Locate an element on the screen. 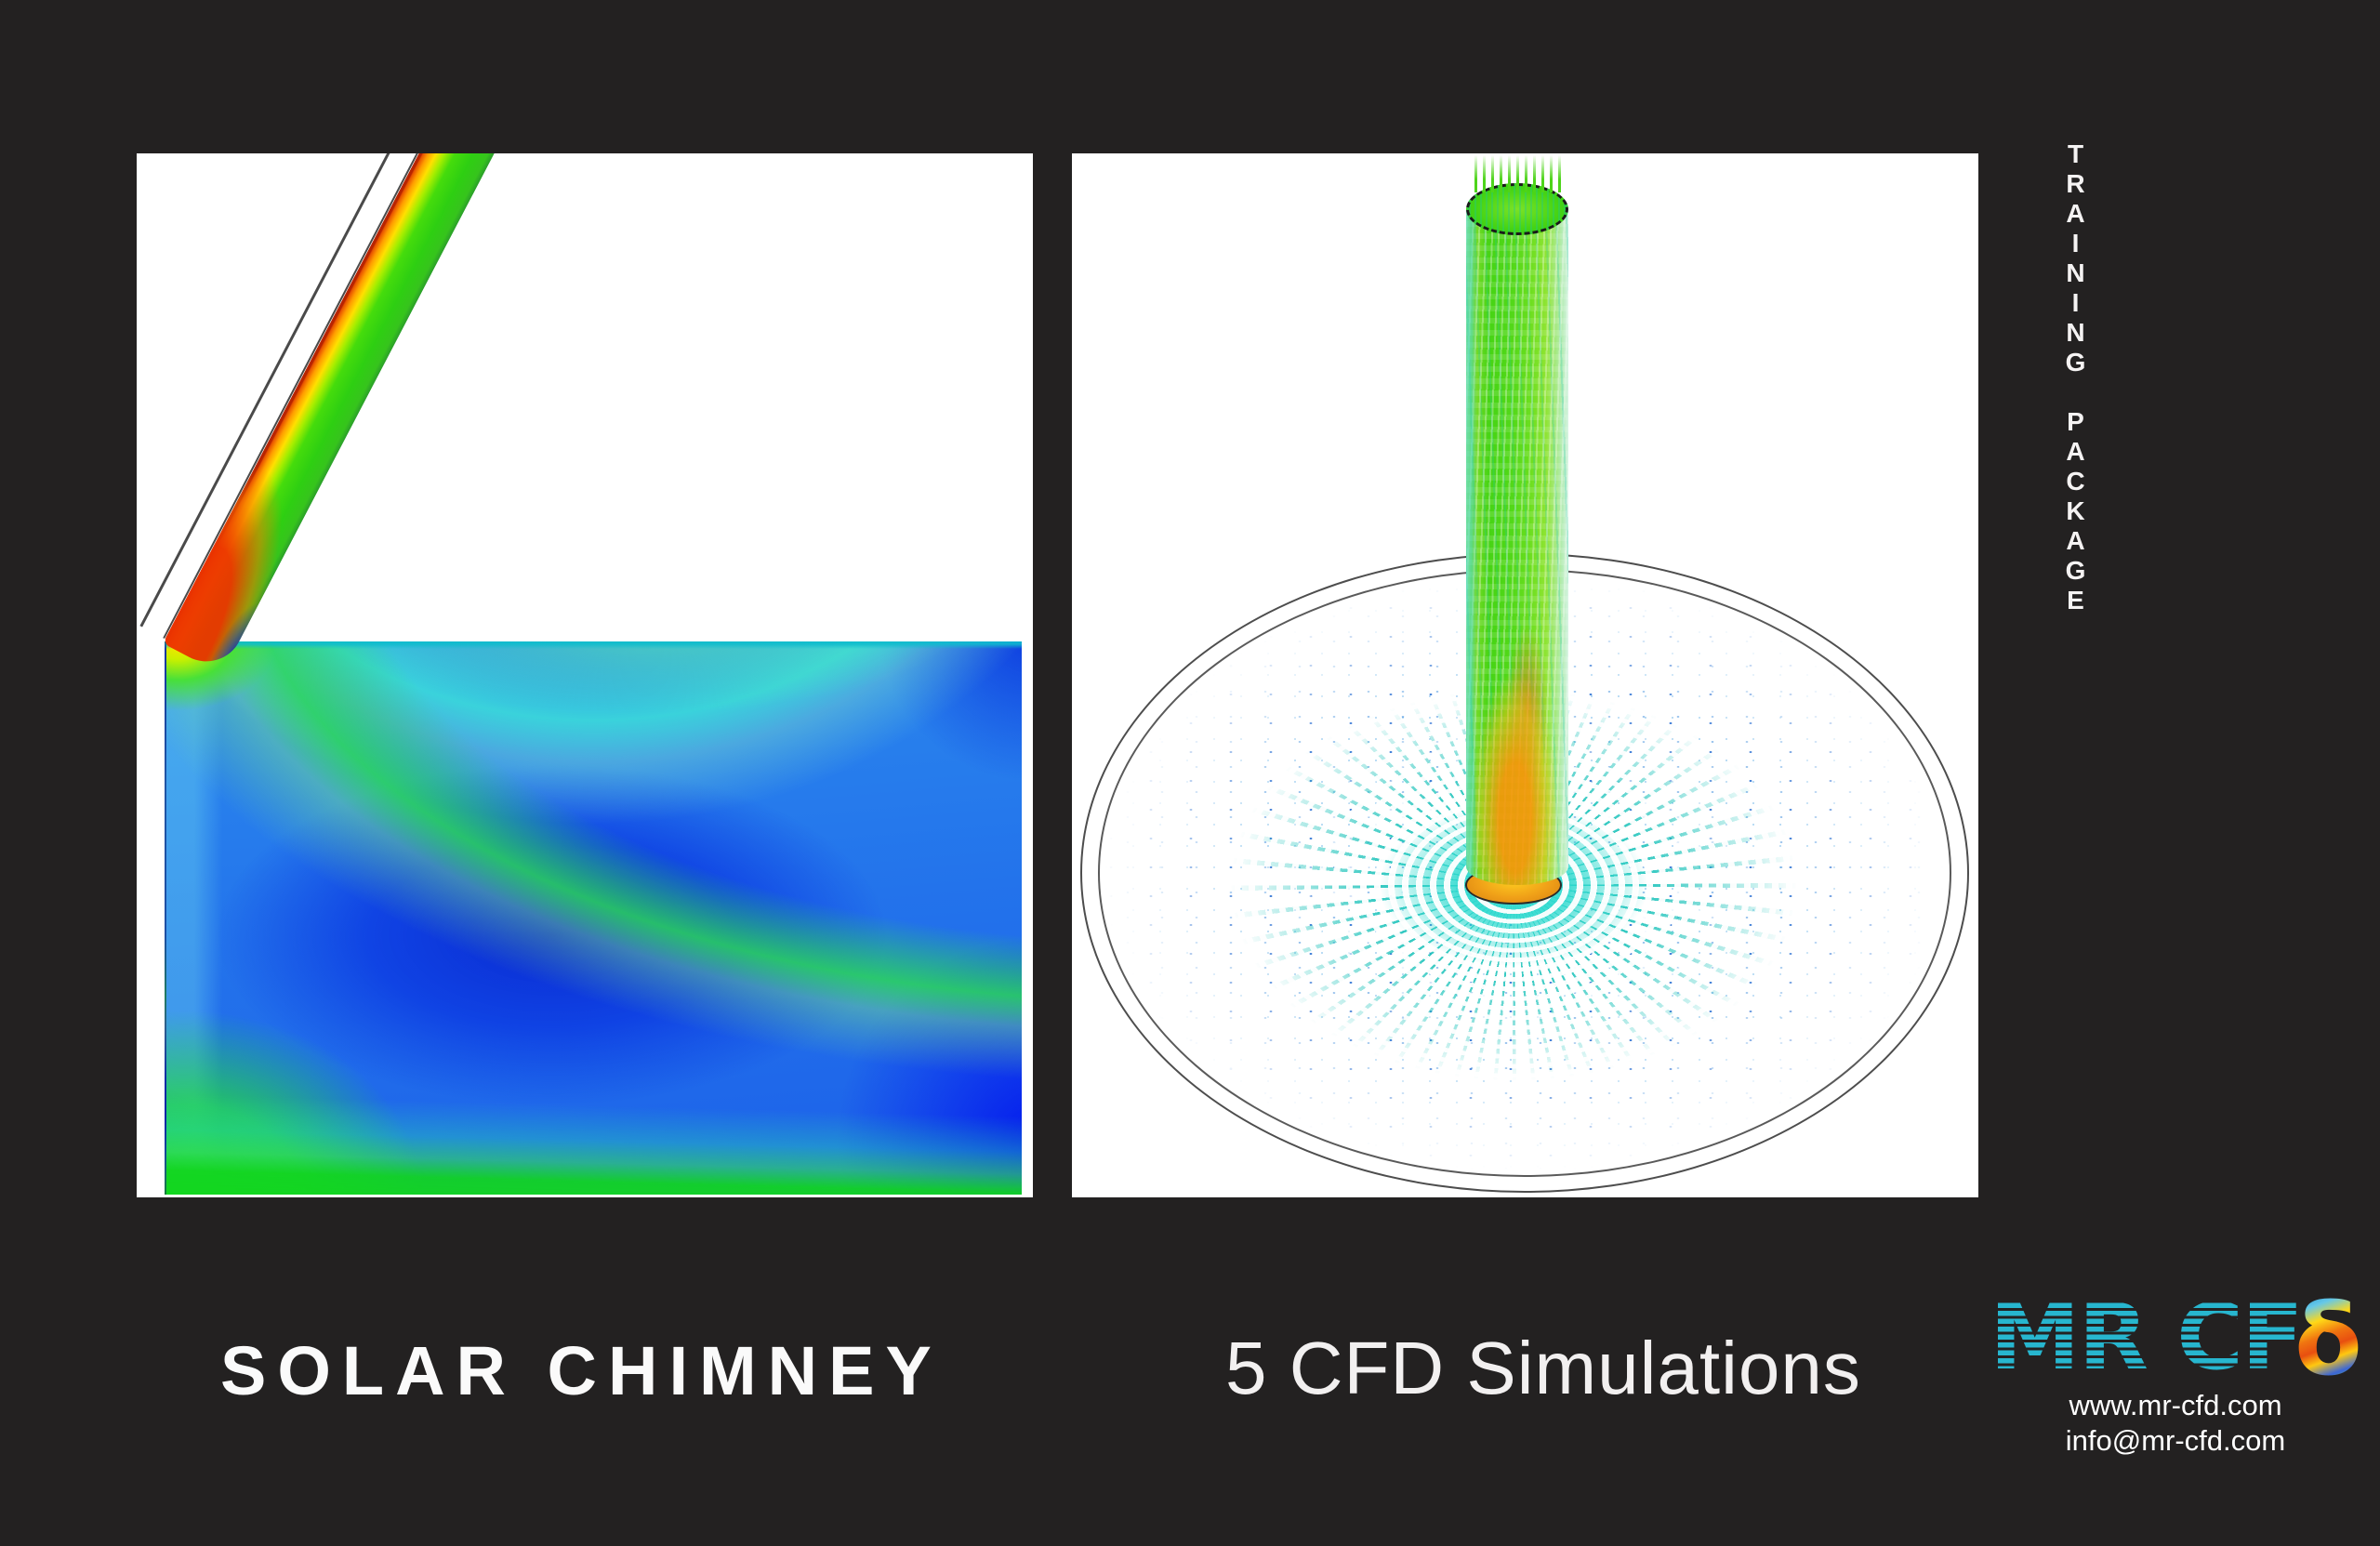  subtitle: 5 CFD Simulations is located at coordinates (1543, 1368).